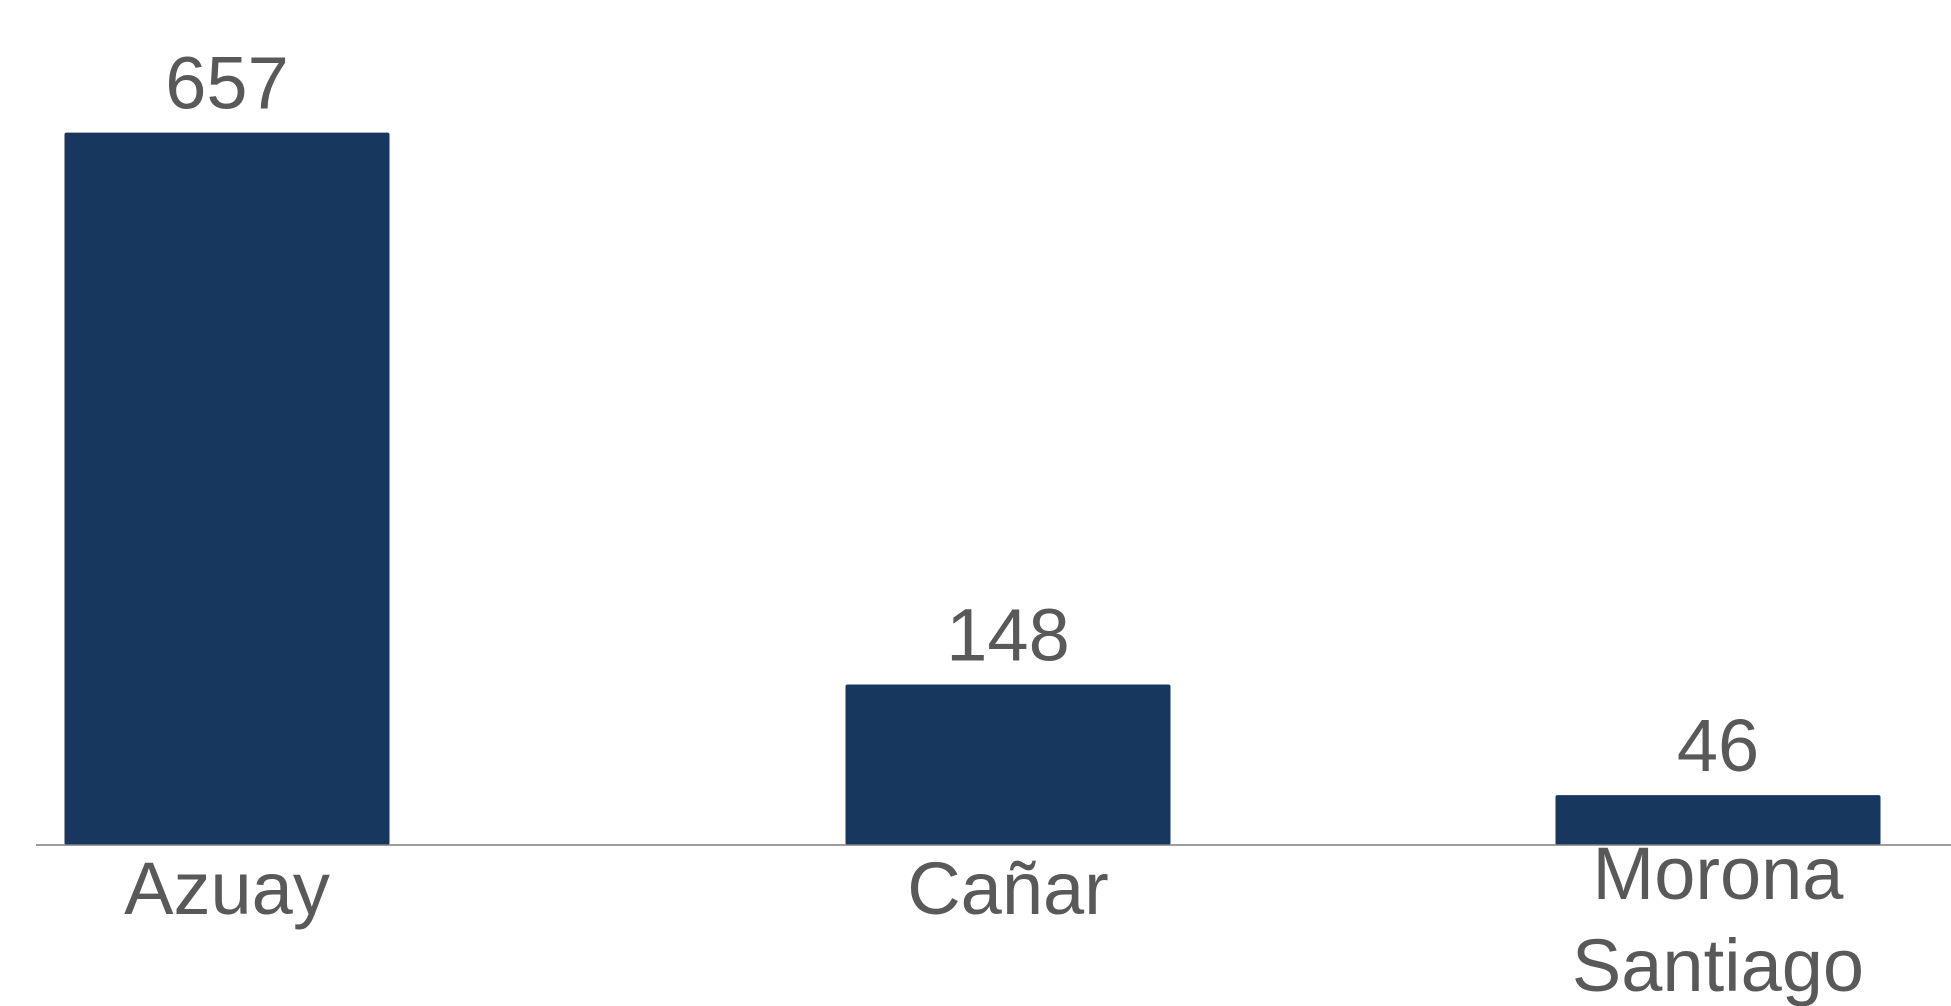 This screenshot has height=1006, width=1951. I want to click on x-tick-label: Azuay, so click(227, 888).